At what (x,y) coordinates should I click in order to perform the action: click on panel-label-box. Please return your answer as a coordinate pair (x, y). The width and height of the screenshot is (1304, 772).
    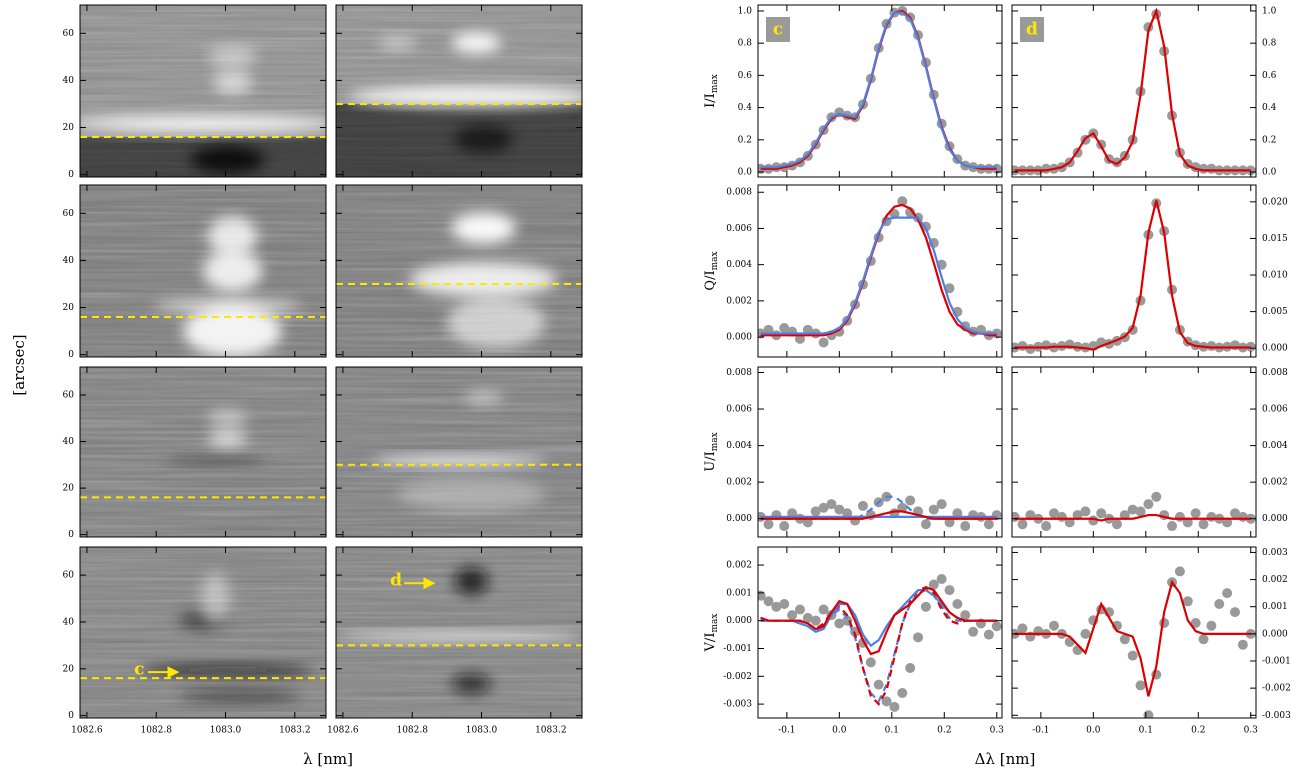
    Looking at the image, I should click on (778, 29).